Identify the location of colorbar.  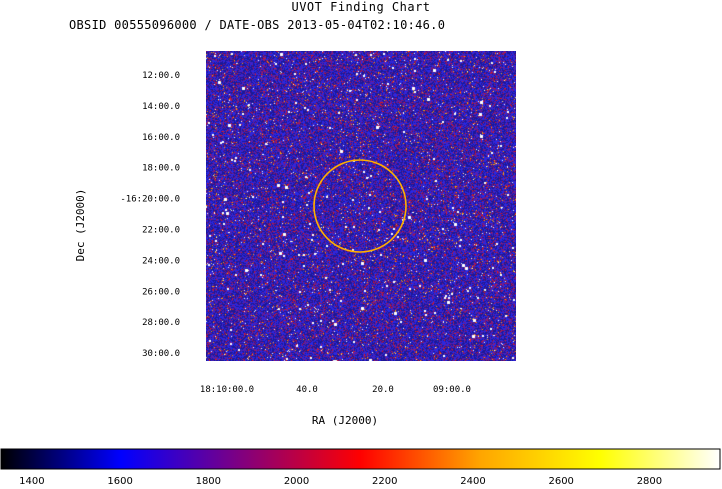
(360, 459).